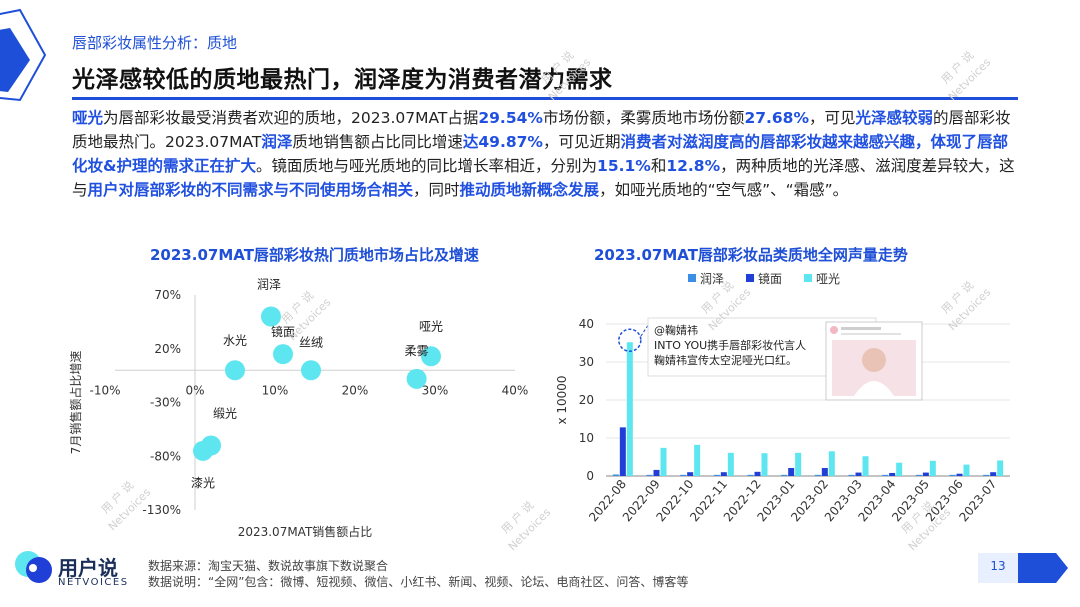  Describe the element at coordinates (342, 80) in the screenshot. I see `page-title: 光泽感较低的质地最热门，润泽度为消费者潜力需求` at that location.